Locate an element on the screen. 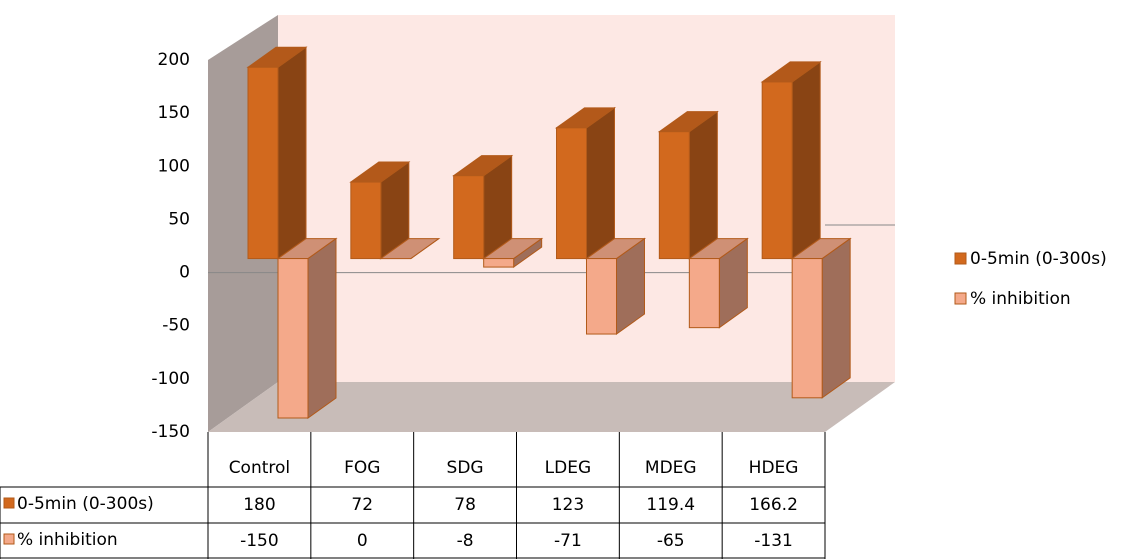 The image size is (1139, 559). table-value: 0 is located at coordinates (362, 541).